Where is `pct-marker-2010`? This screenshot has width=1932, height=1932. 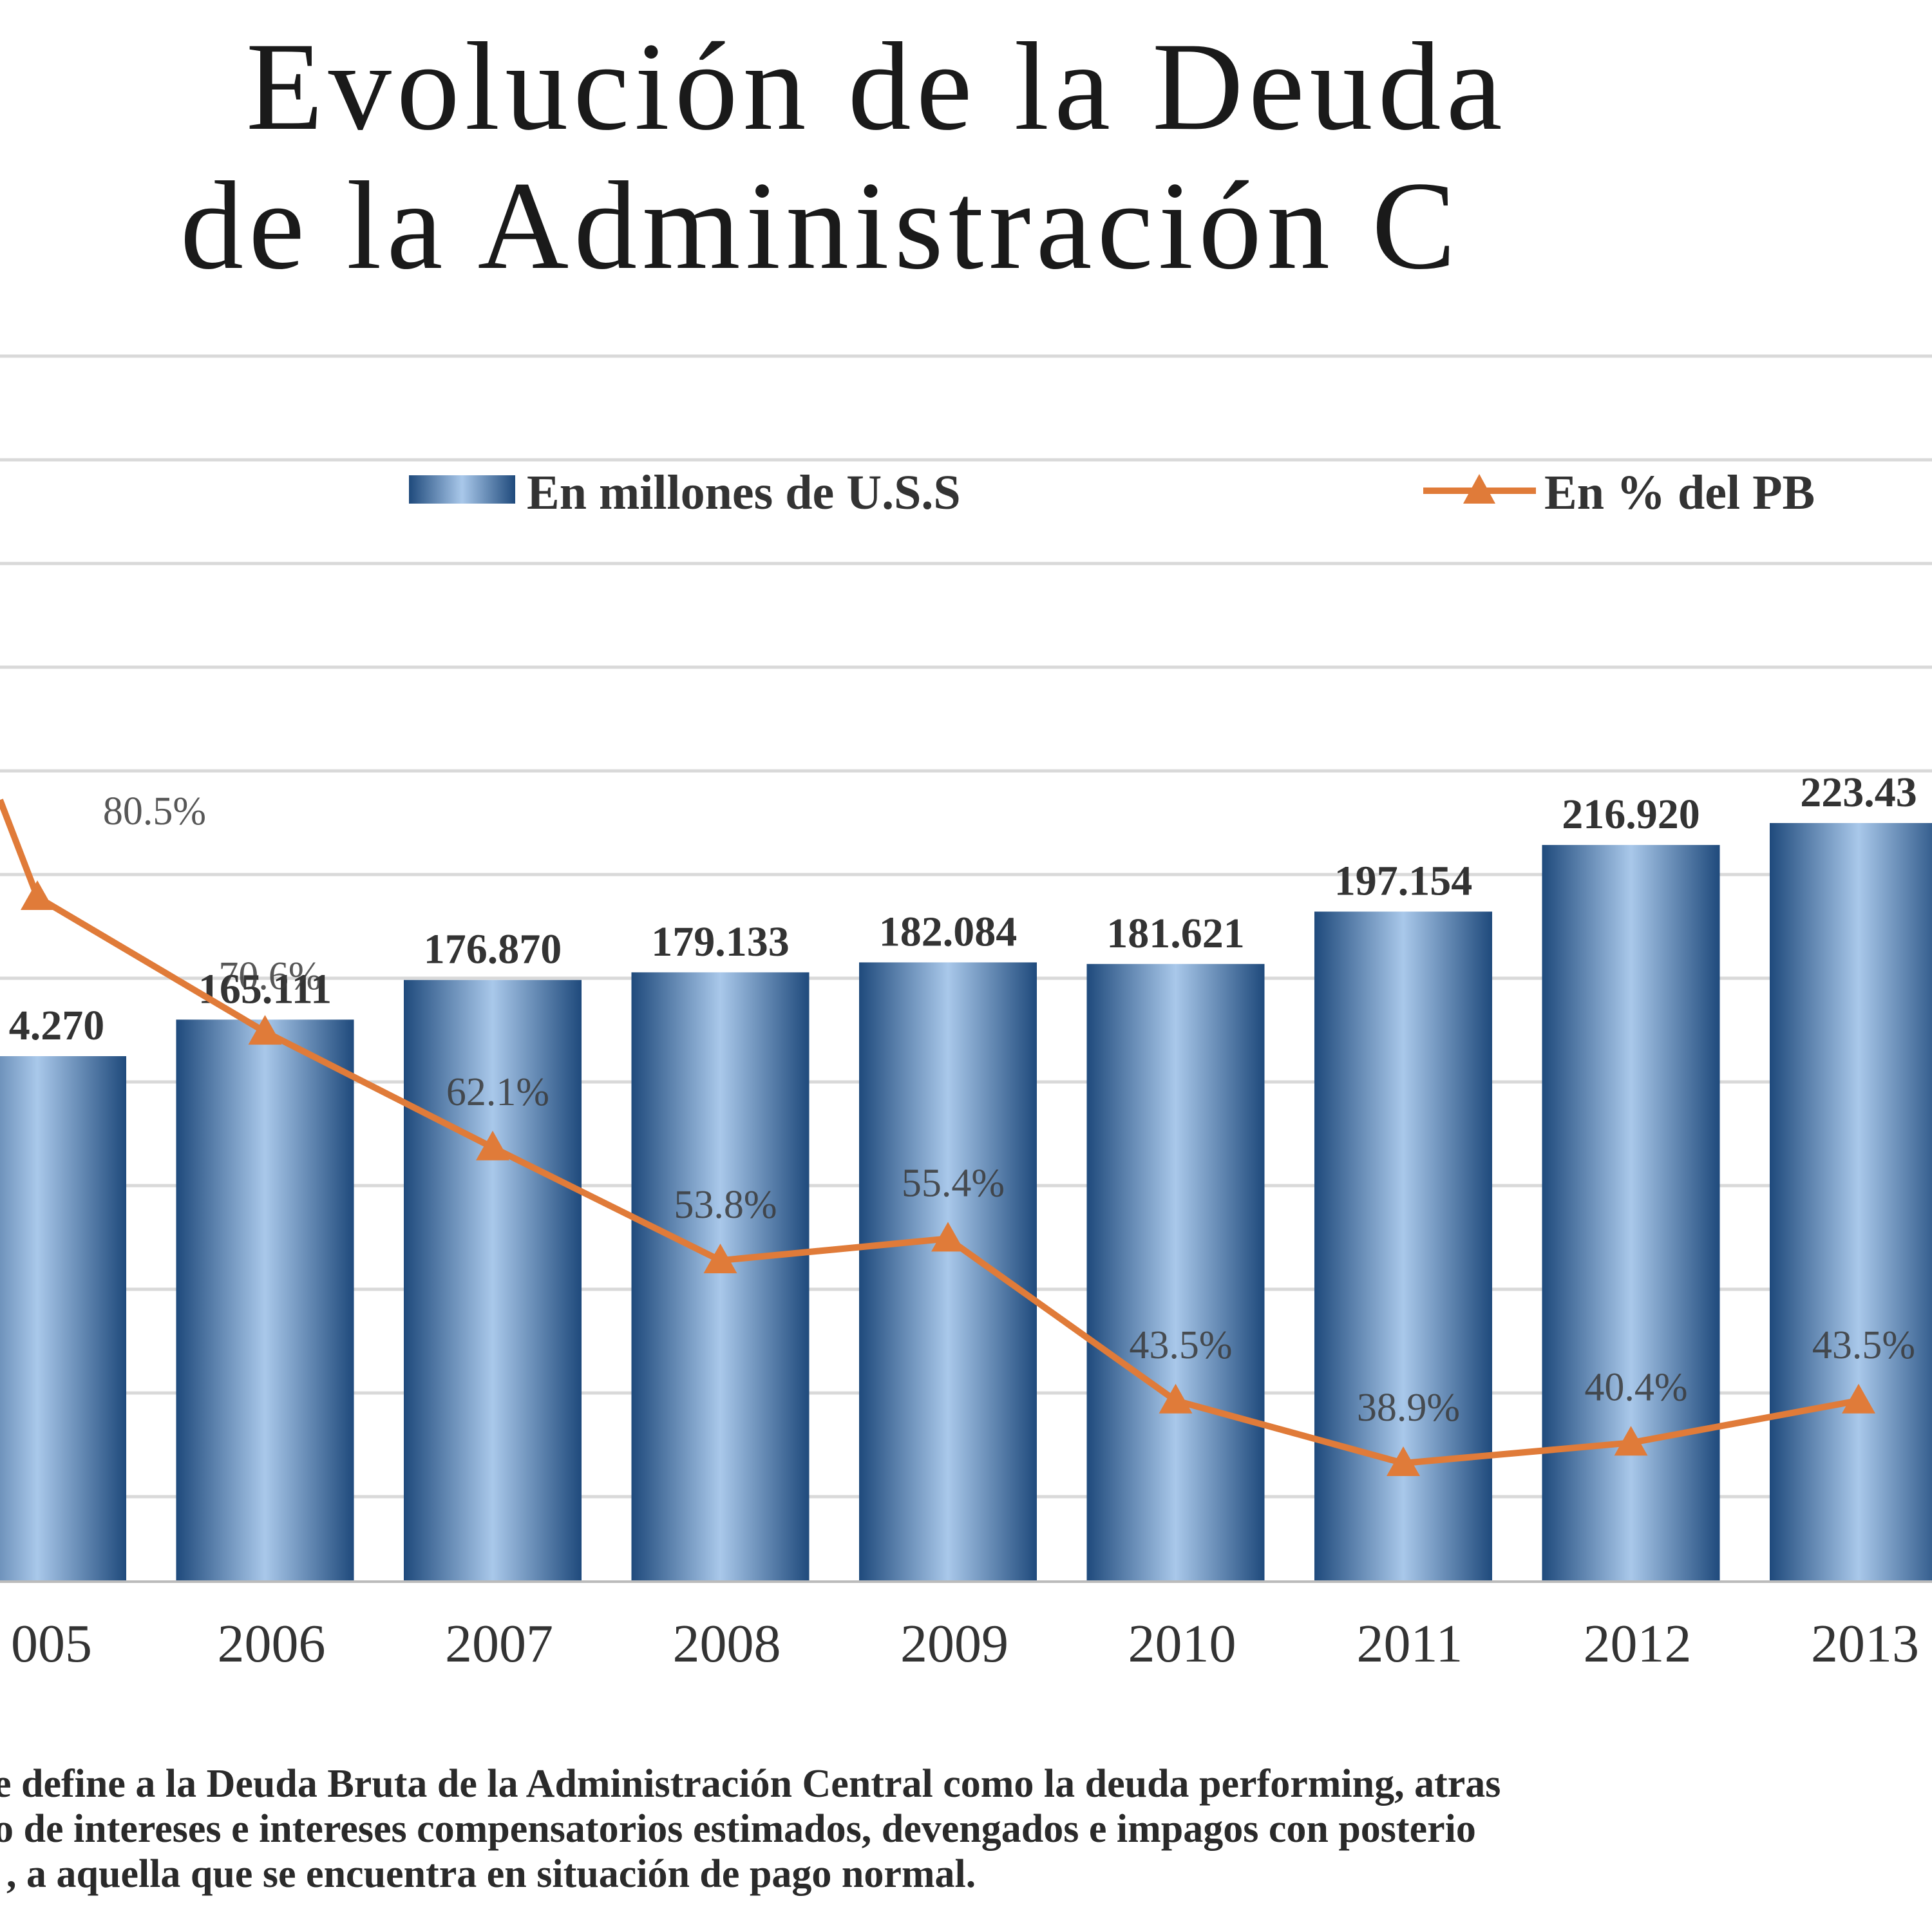 pct-marker-2010 is located at coordinates (1176, 1399).